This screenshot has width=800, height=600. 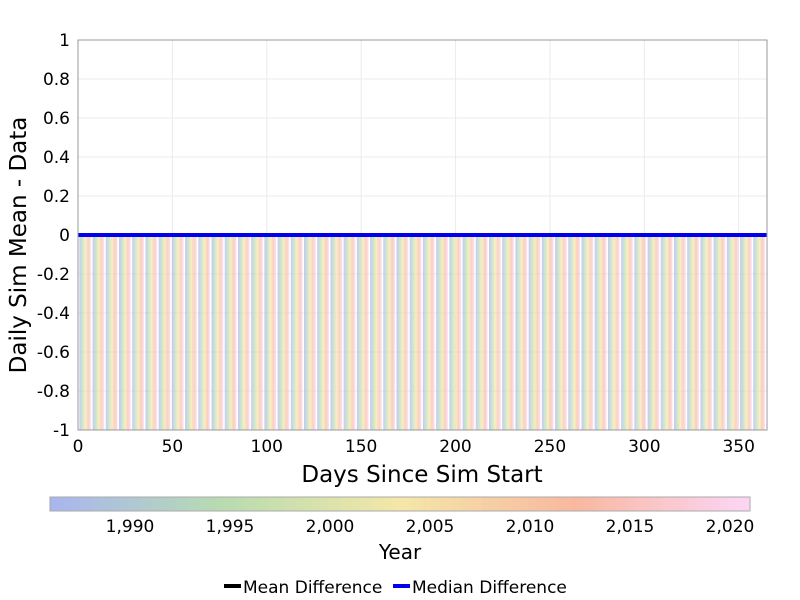 I want to click on x-axis-label: Days Since Sim Start, so click(x=421, y=475).